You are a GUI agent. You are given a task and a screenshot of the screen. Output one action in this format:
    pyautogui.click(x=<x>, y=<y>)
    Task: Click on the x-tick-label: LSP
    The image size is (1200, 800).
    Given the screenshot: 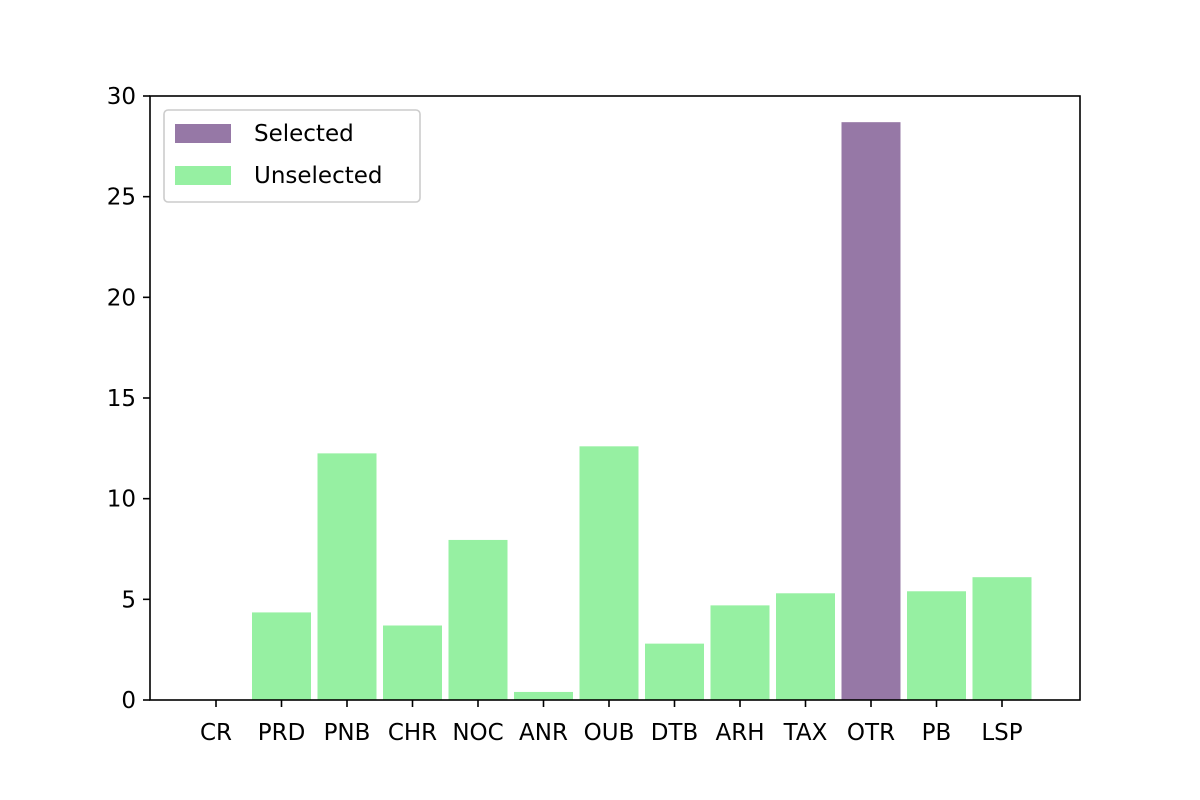 What is the action you would take?
    pyautogui.click(x=1001, y=733)
    